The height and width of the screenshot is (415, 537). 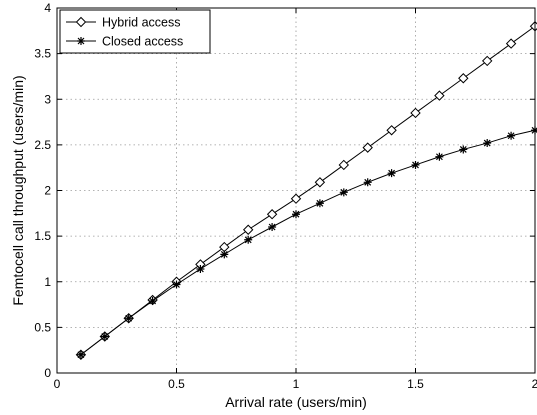 I want to click on y-tick-label: 3.5, so click(x=42, y=54).